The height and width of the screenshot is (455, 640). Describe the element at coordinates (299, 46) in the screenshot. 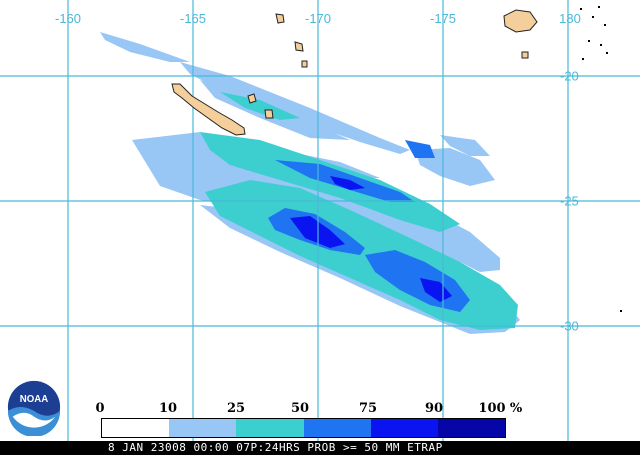

I see `island-vanuatu-b` at that location.